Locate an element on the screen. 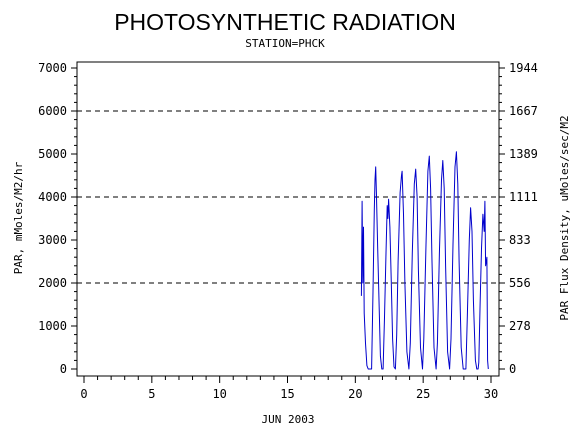  y2-tick-label: 1389 is located at coordinates (523, 154).